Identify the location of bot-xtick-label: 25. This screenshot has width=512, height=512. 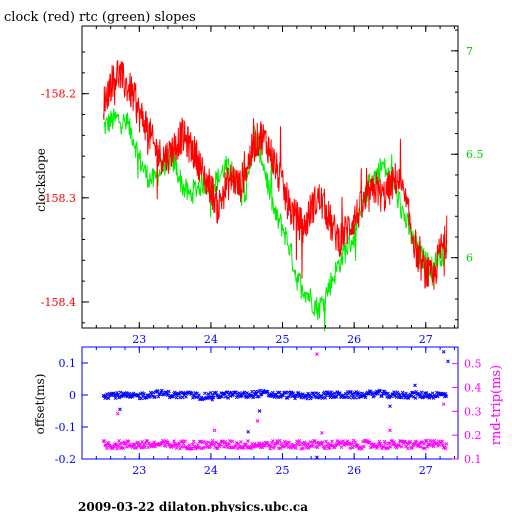
(283, 470).